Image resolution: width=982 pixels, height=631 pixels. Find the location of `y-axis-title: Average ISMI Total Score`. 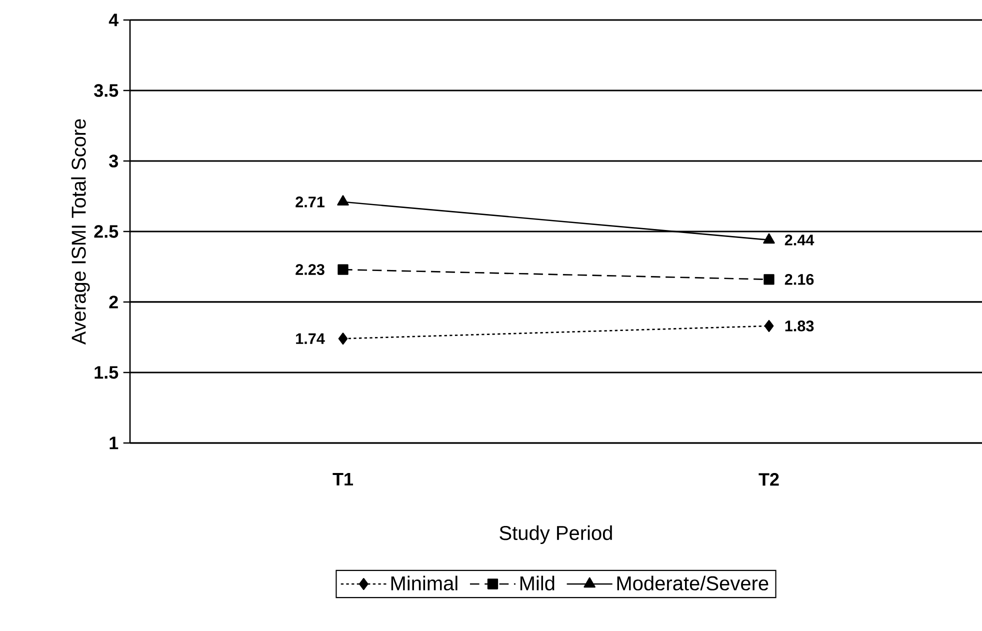

y-axis-title: Average ISMI Total Score is located at coordinates (80, 232).